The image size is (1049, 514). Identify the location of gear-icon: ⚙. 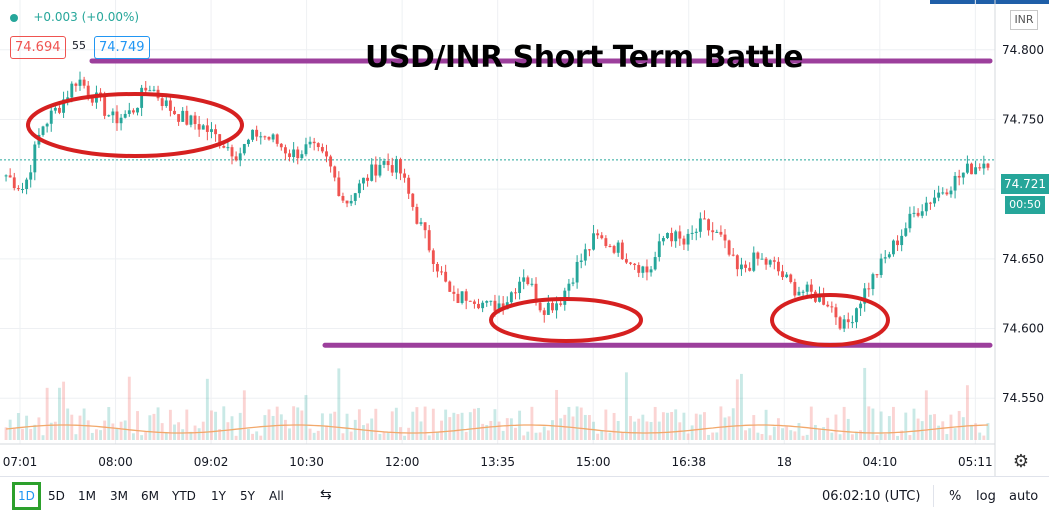
(1021, 461).